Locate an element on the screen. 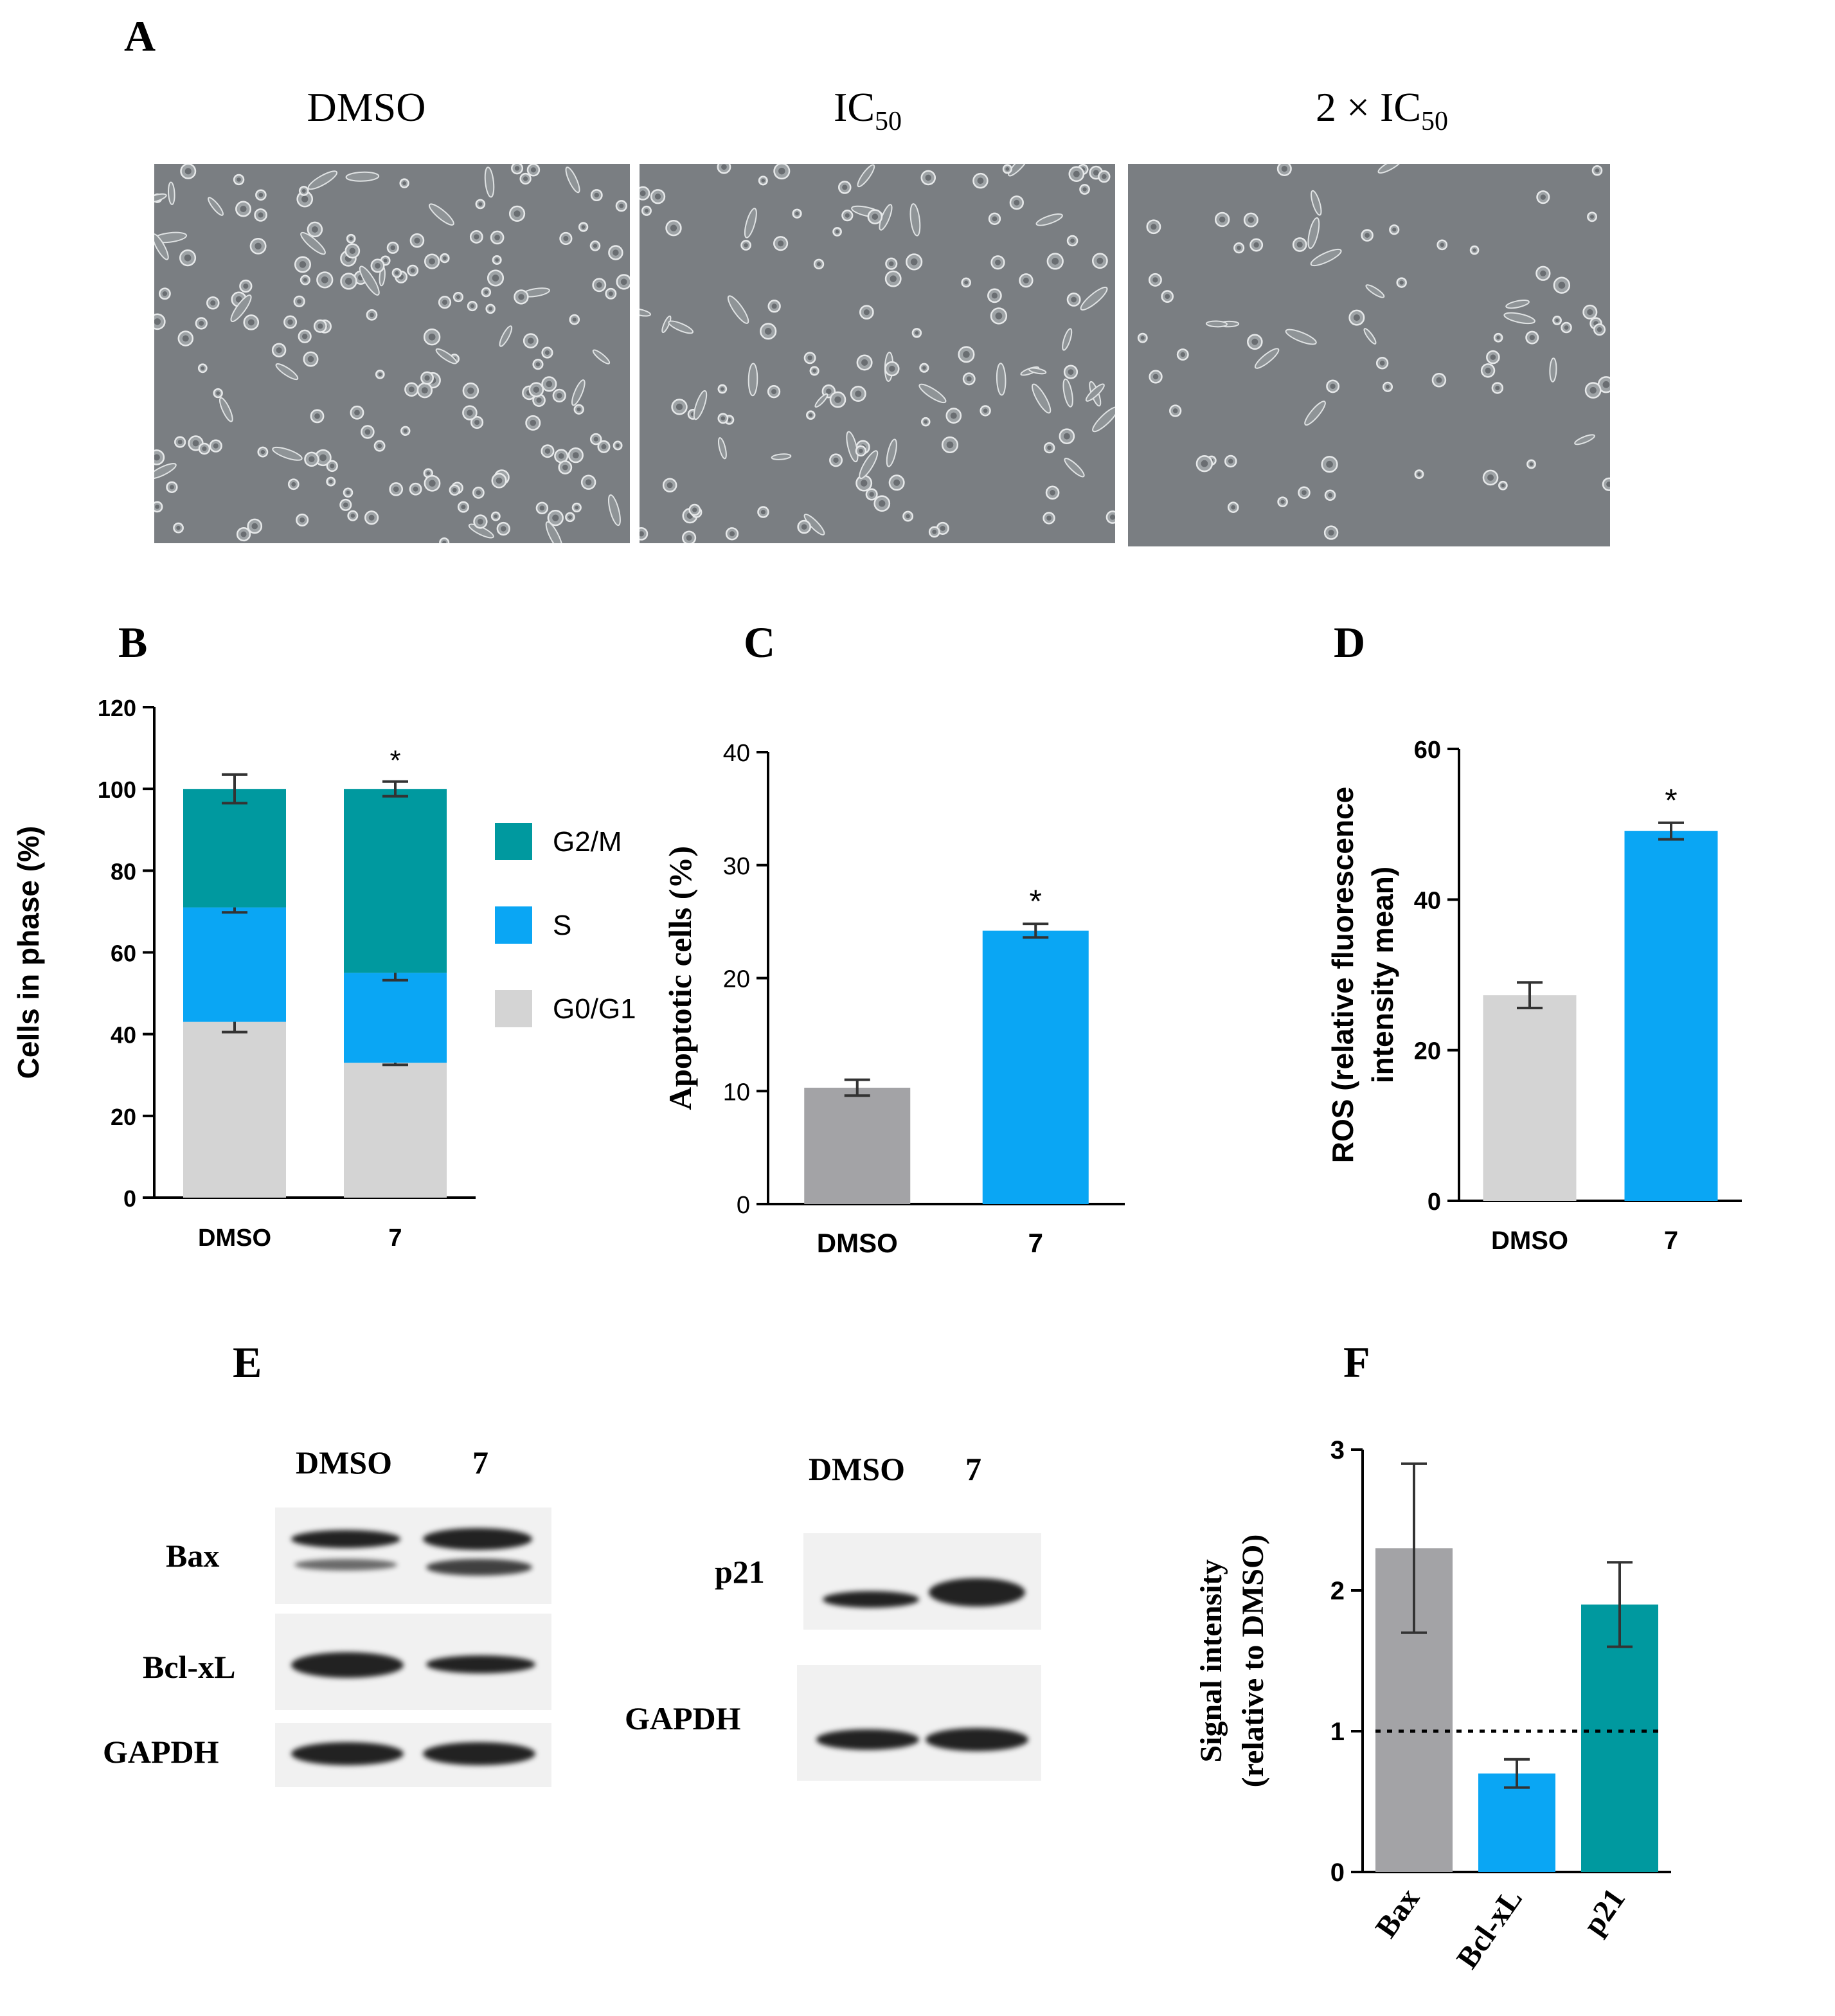 The image size is (1835, 2016). micrograph-ic50 is located at coordinates (878, 354).